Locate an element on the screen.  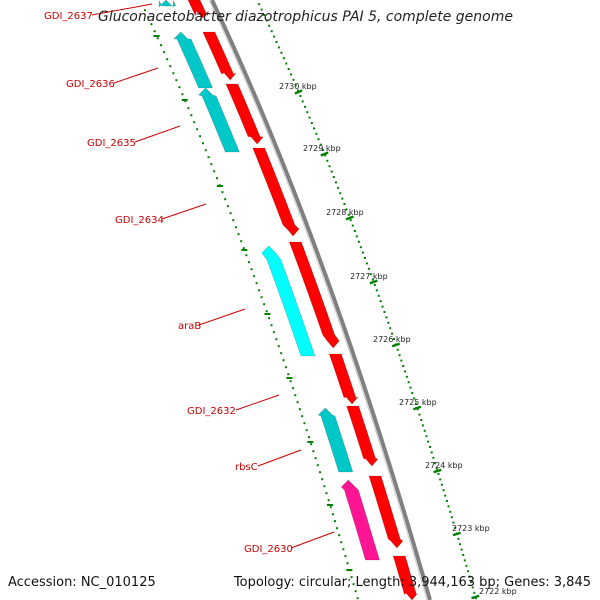
gene-label-gdi-2632: GDI_2632 is located at coordinates (211, 411).